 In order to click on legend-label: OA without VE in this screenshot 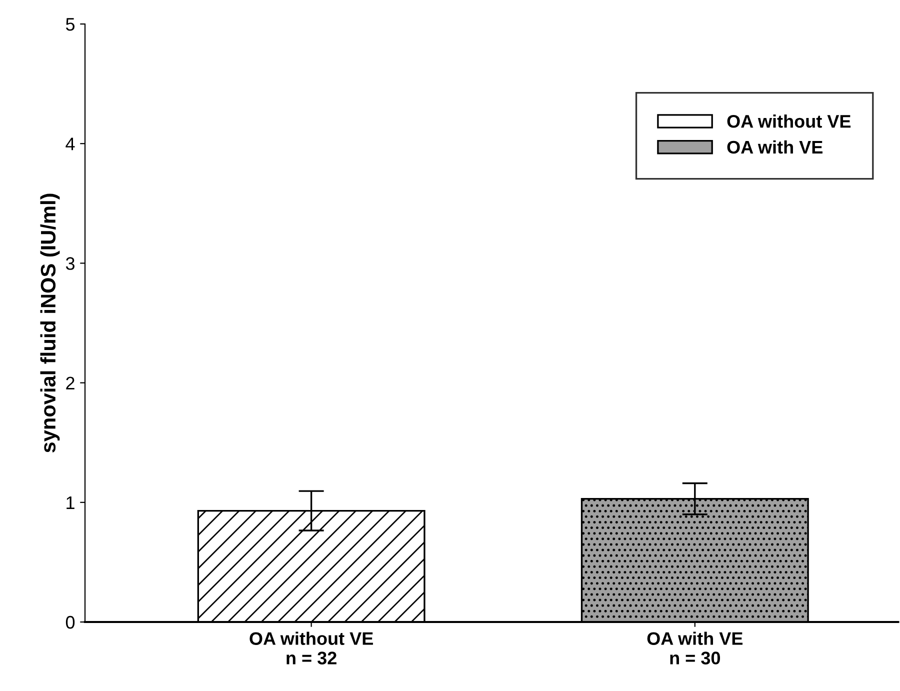, I will do `click(789, 121)`.